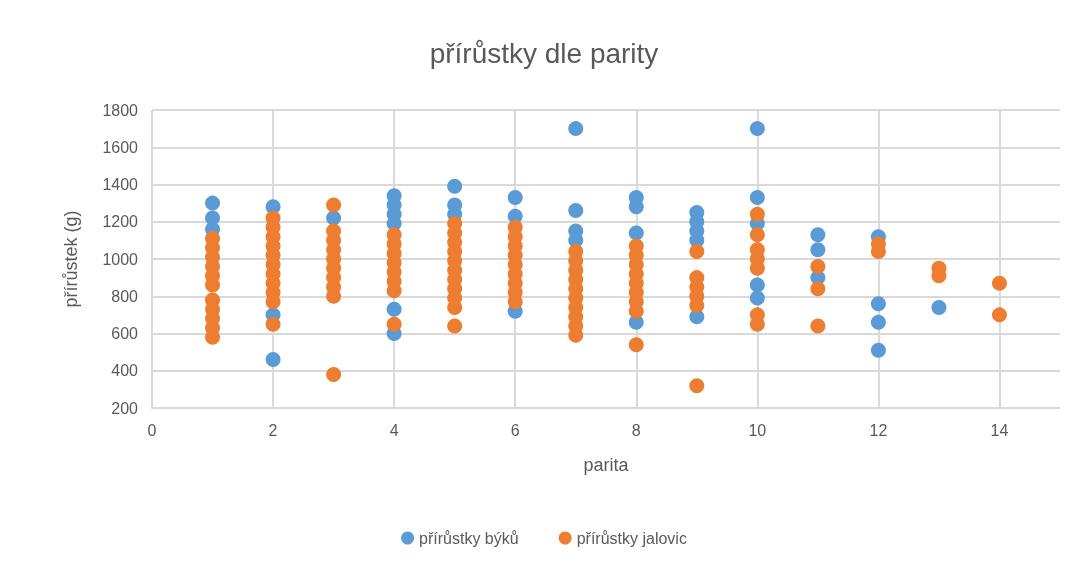  I want to click on y-tick-label: 1200, so click(120, 222).